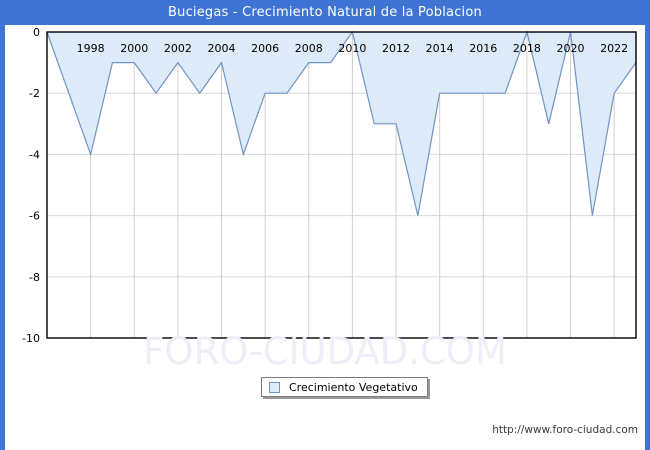  Describe the element at coordinates (274, 387) in the screenshot. I see `legend-swatch-icon` at that location.